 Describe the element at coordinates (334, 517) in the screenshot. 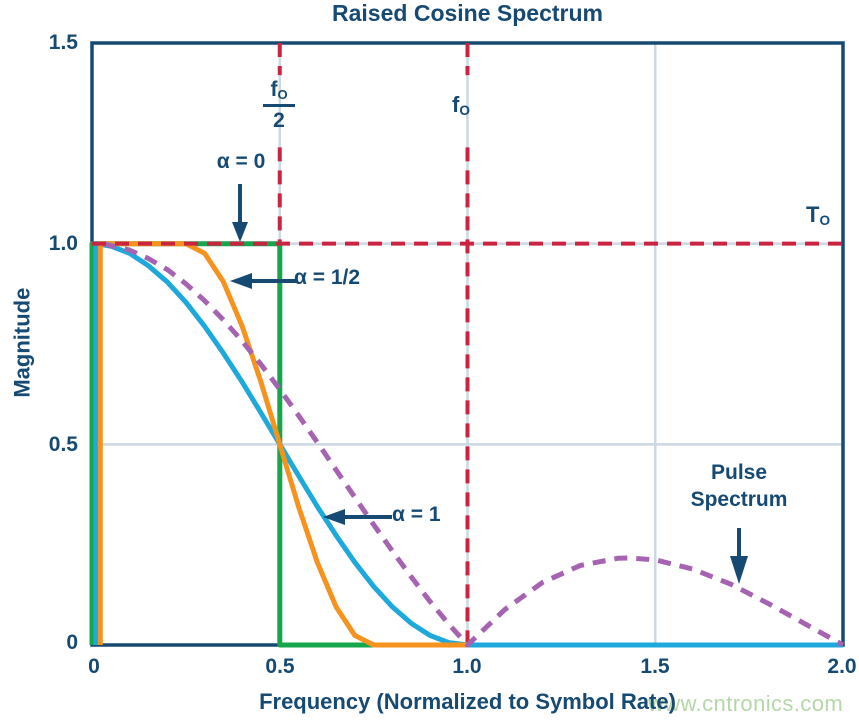

I see `alpha-1-arrow-head` at that location.